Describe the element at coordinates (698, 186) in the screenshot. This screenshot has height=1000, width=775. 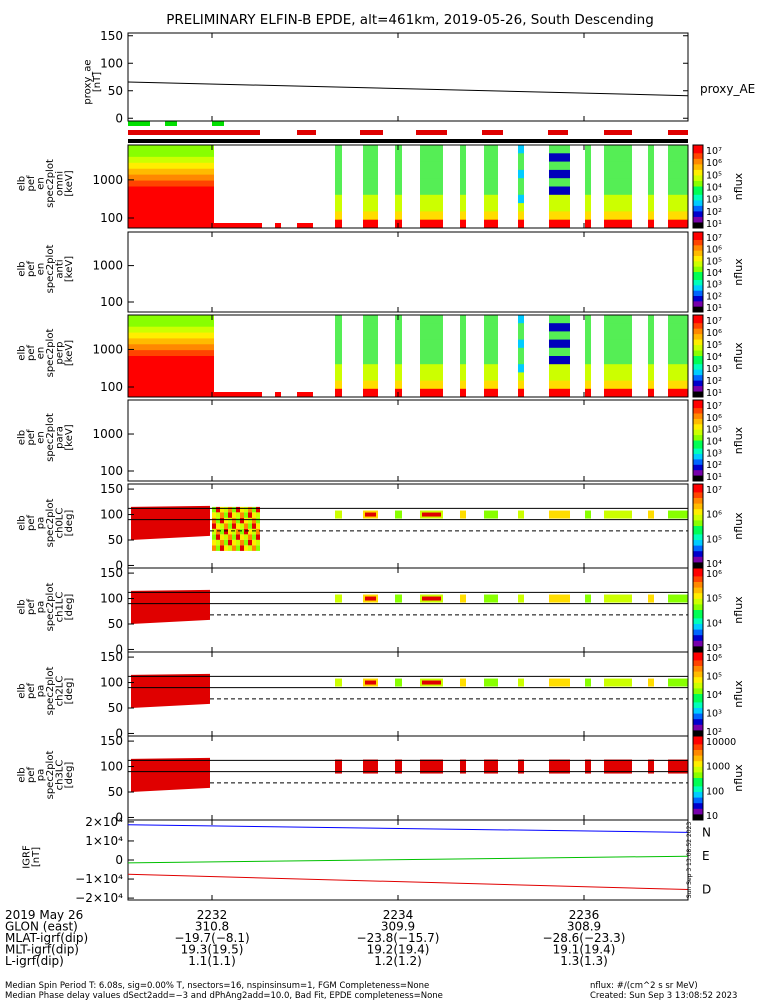
I see `colorbar-frame` at that location.